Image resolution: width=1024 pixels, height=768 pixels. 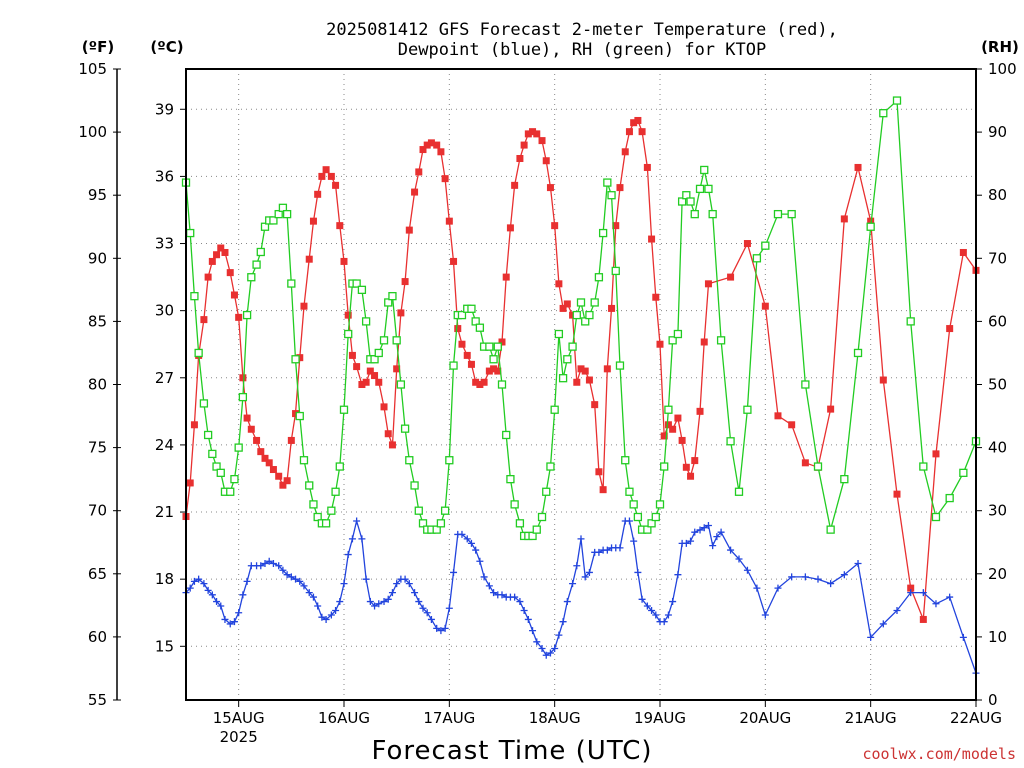 What do you see at coordinates (939, 754) in the screenshot?
I see `credit-text: coolwx.com/models` at bounding box center [939, 754].